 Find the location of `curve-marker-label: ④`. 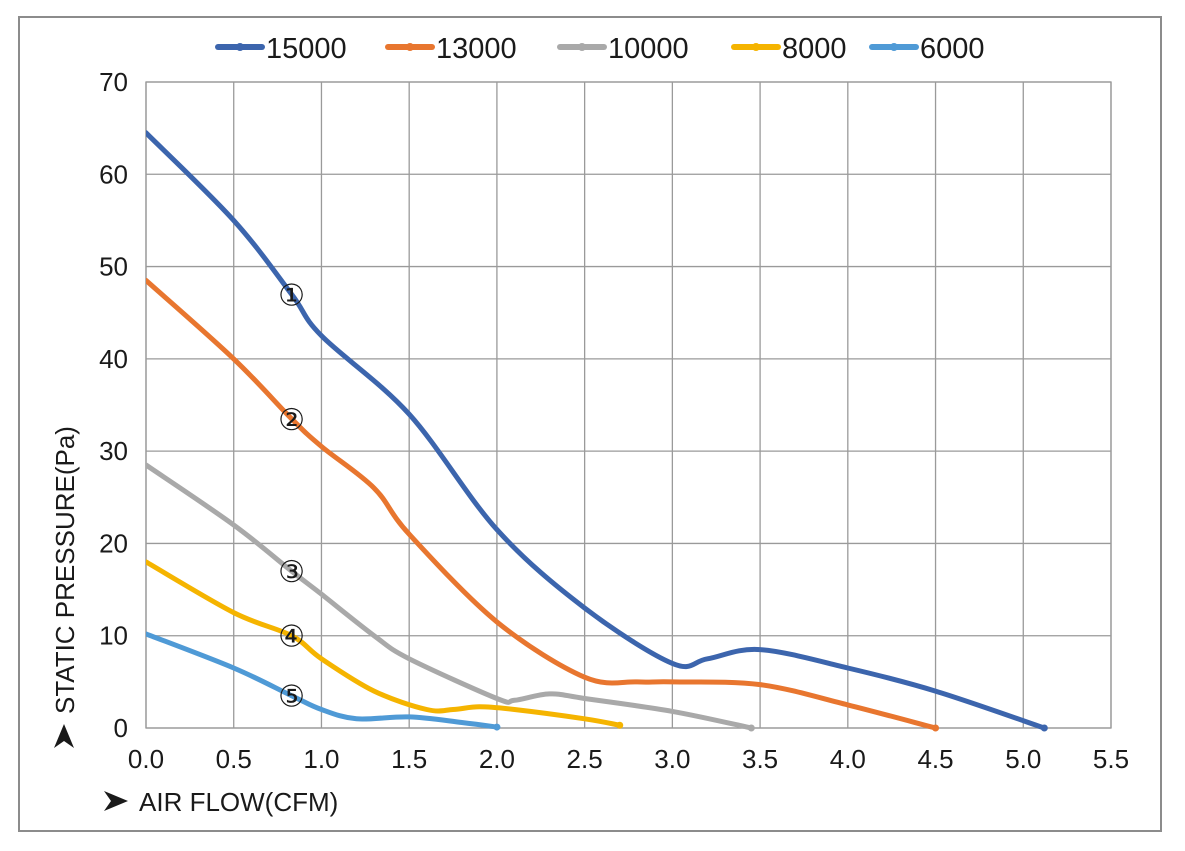

curve-marker-label: ④ is located at coordinates (291, 637).